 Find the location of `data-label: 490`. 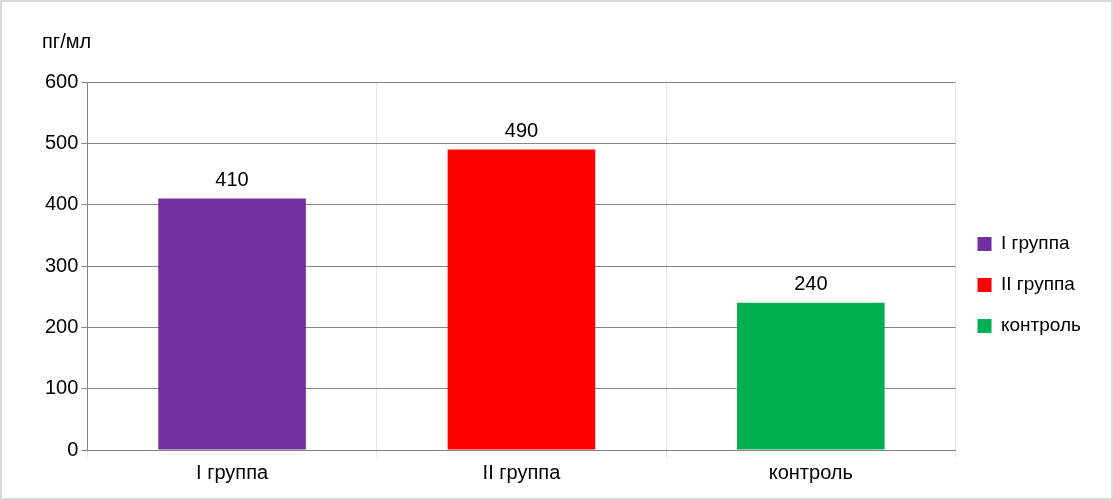

data-label: 490 is located at coordinates (521, 129).